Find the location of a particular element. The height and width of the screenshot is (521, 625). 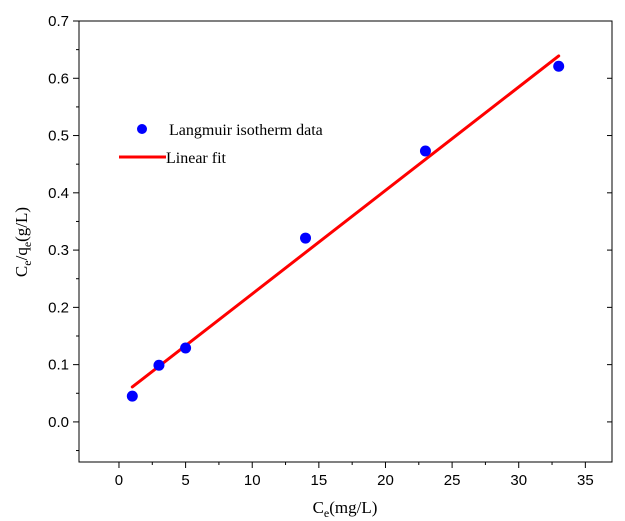

legend: Langmuir isotherm data Linear fit is located at coordinates (221, 144).